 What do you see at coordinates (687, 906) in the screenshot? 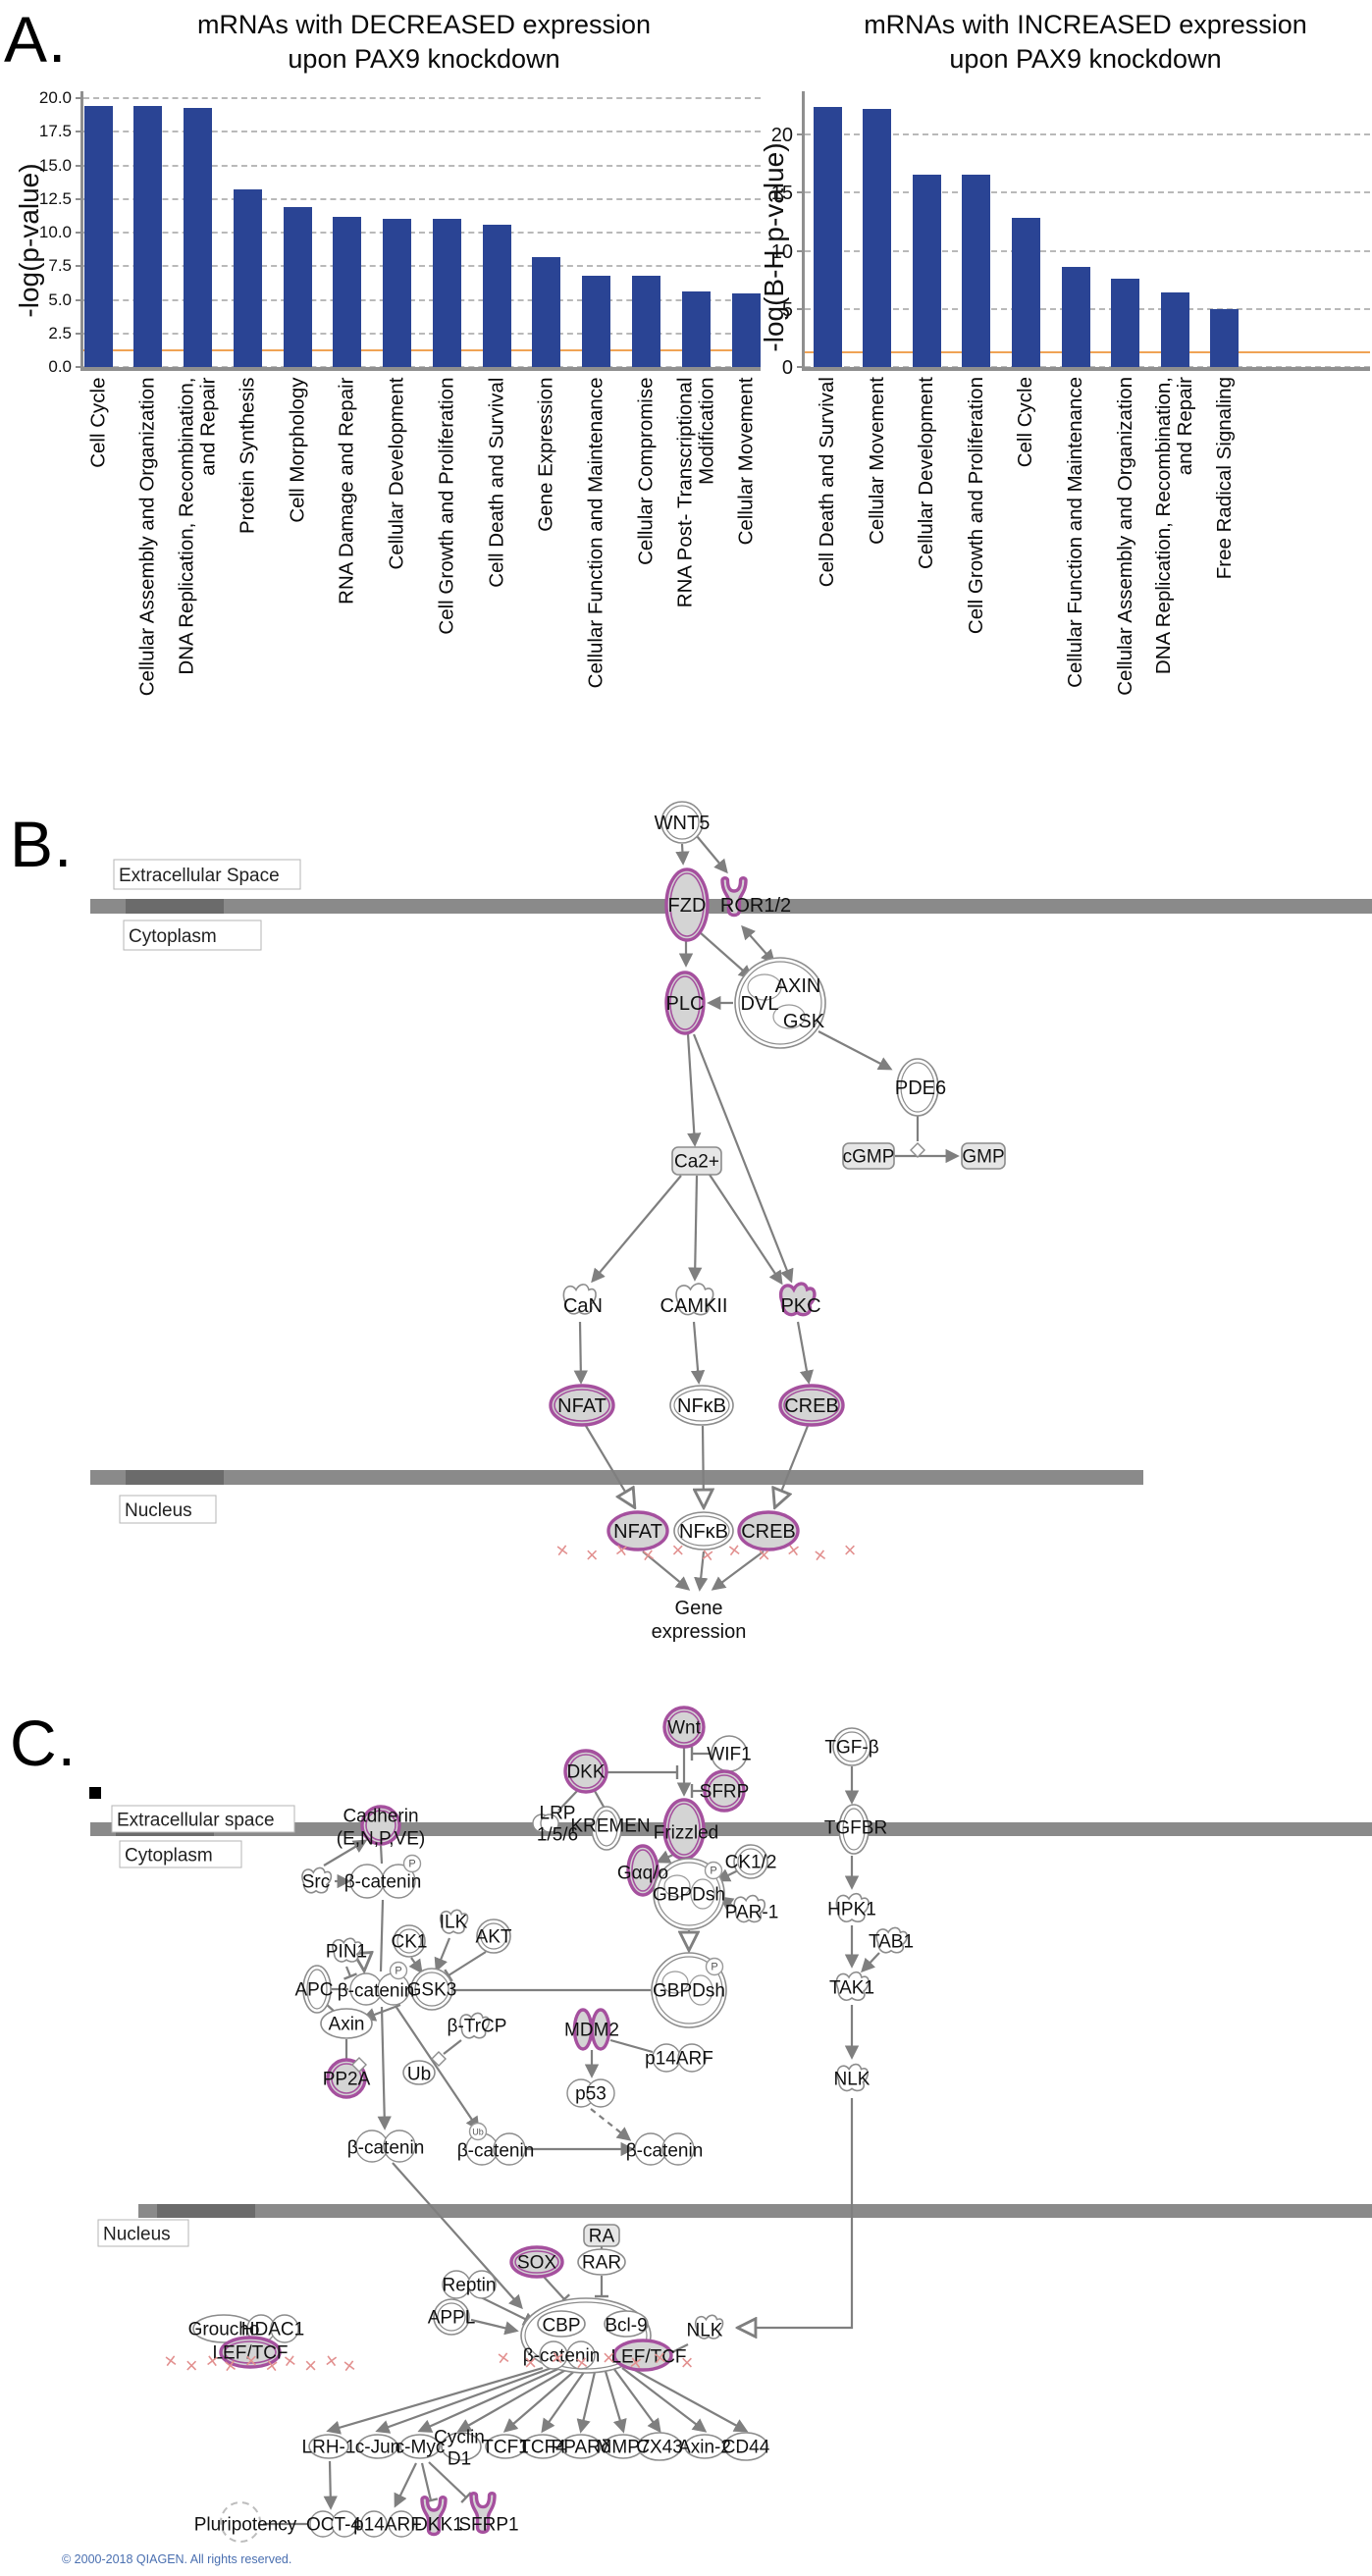
I see `node-label: FZD` at bounding box center [687, 906].